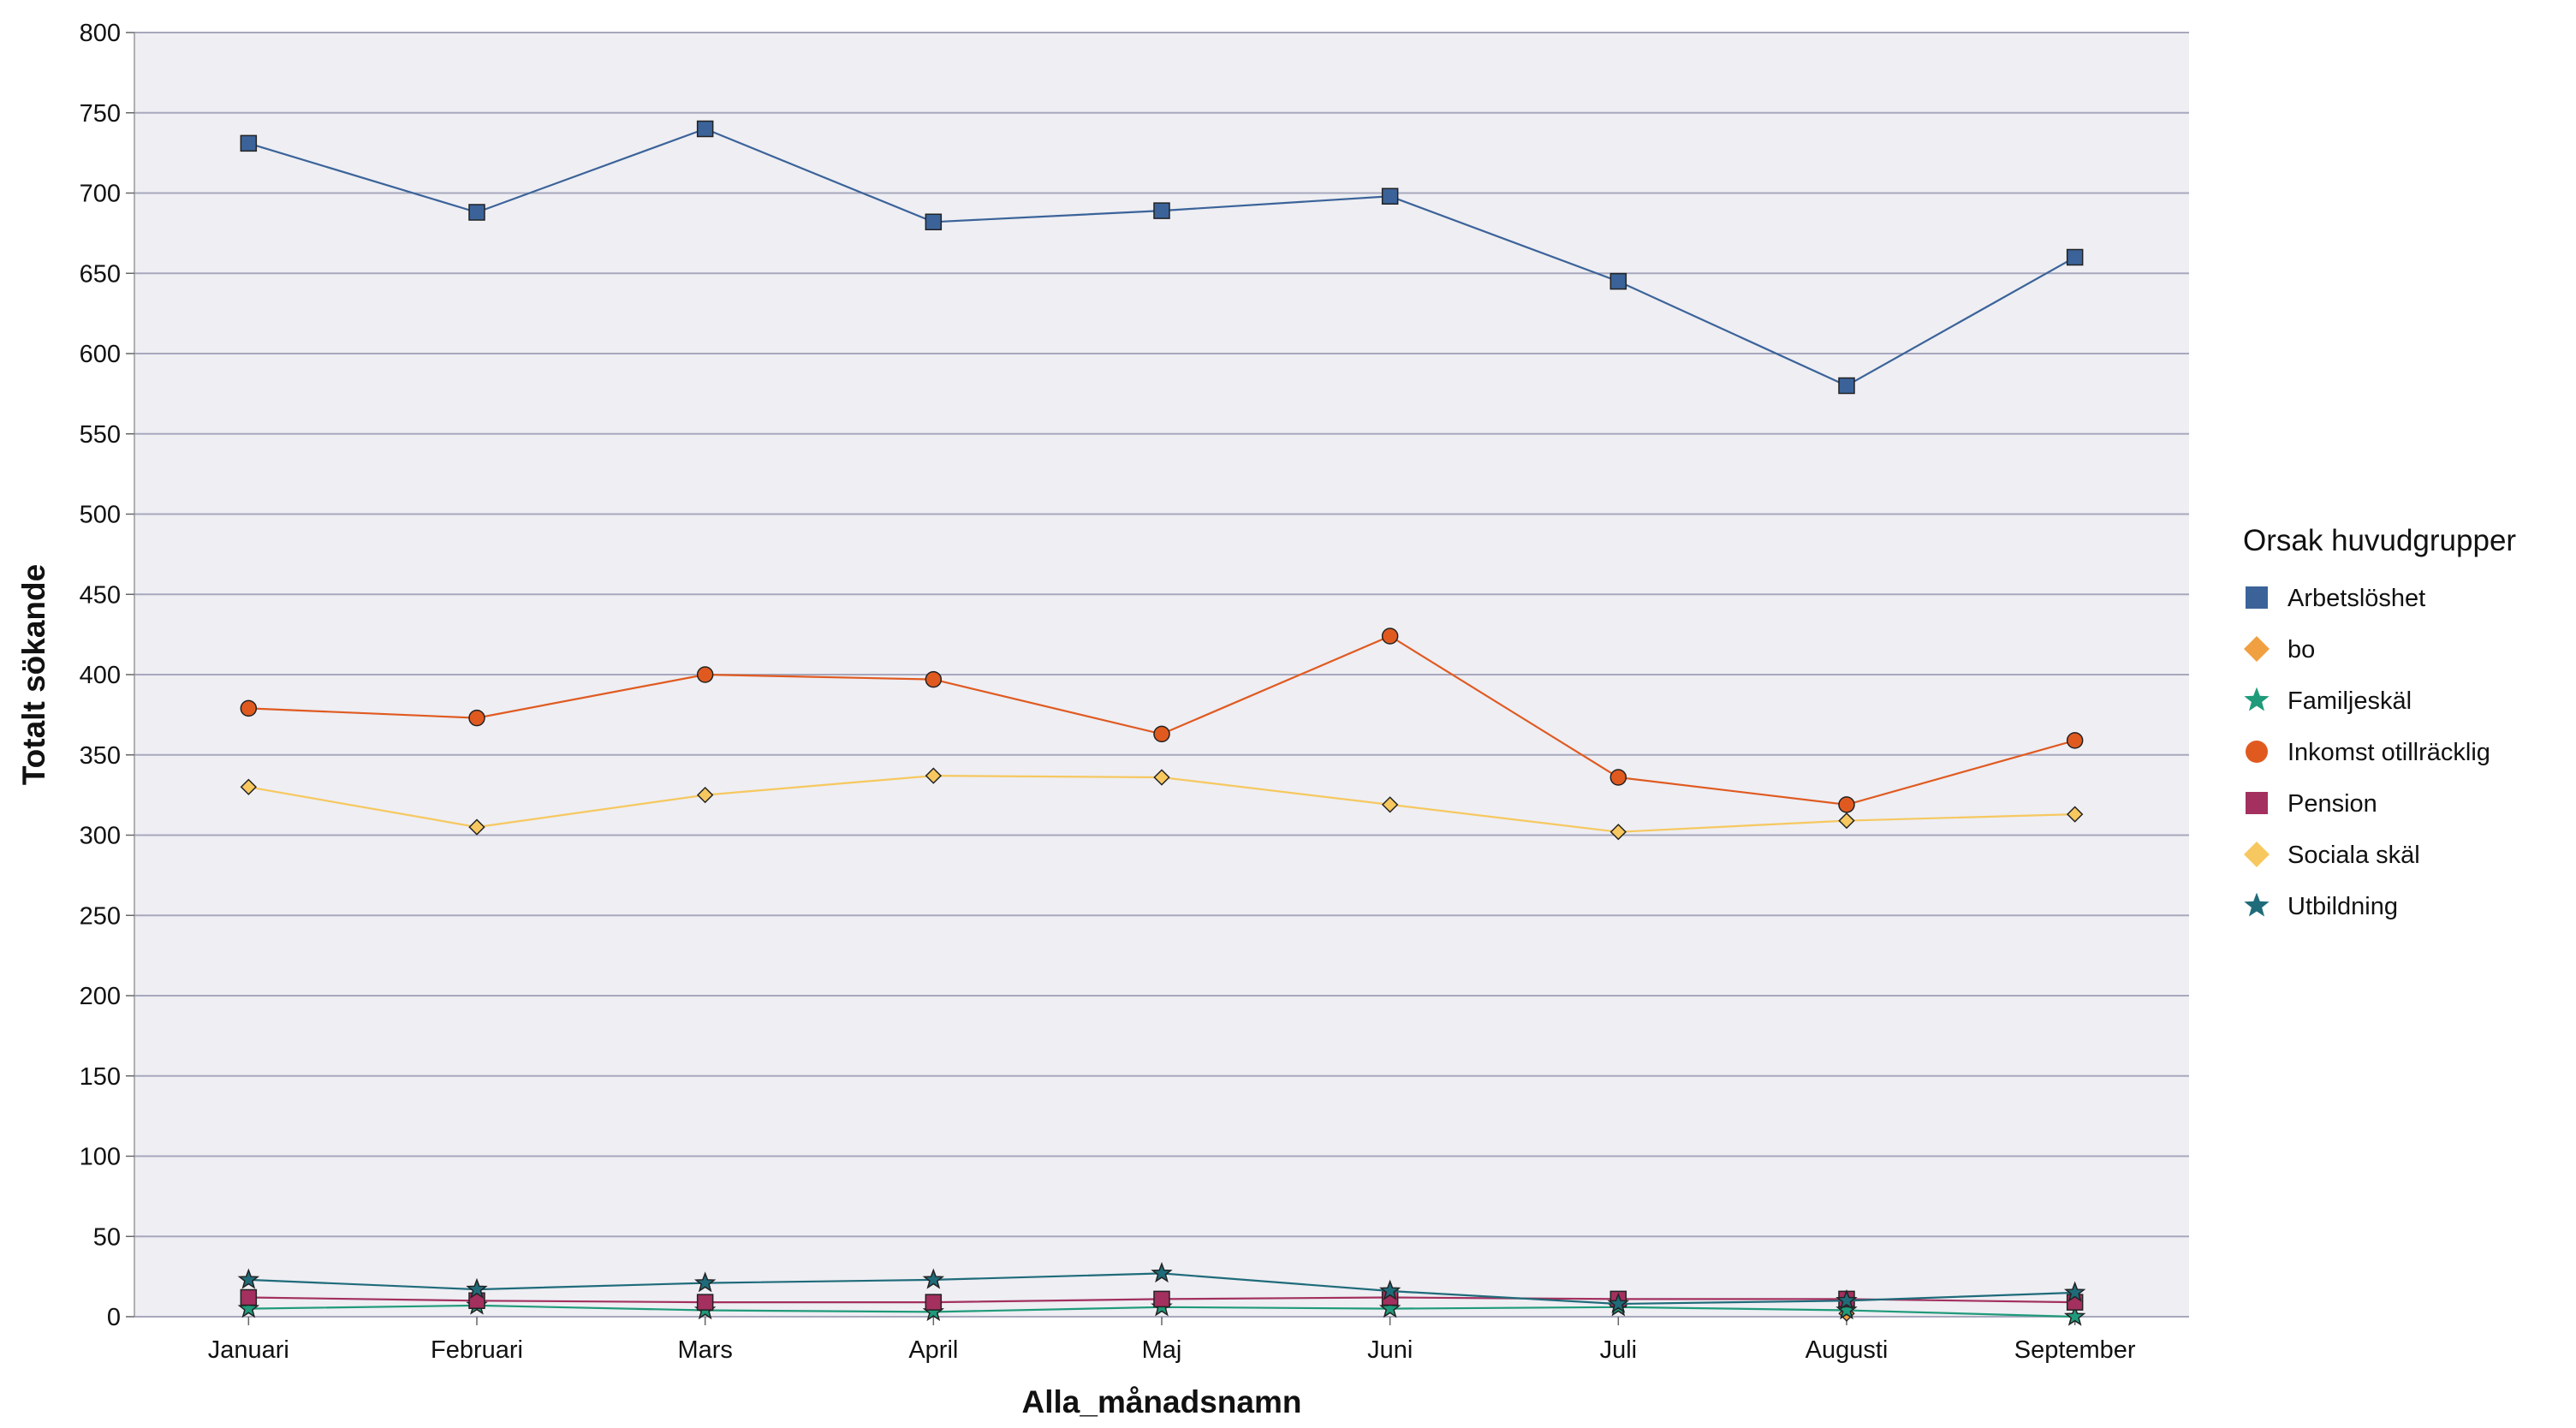  What do you see at coordinates (1162, 804) in the screenshot?
I see `series-sociala-skäl` at bounding box center [1162, 804].